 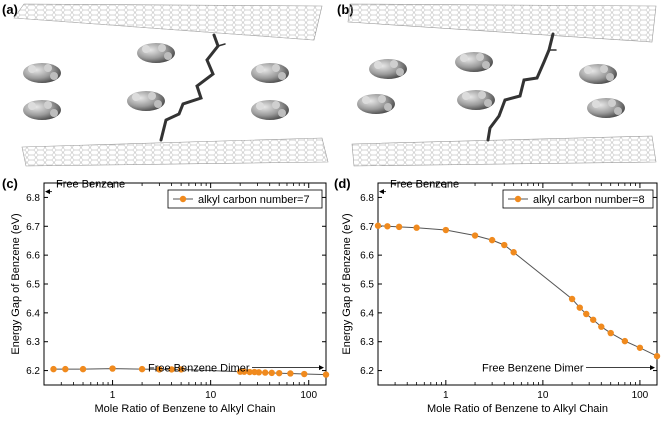 What do you see at coordinates (502, 23) in the screenshot?
I see `graphene-sheet-top-b` at bounding box center [502, 23].